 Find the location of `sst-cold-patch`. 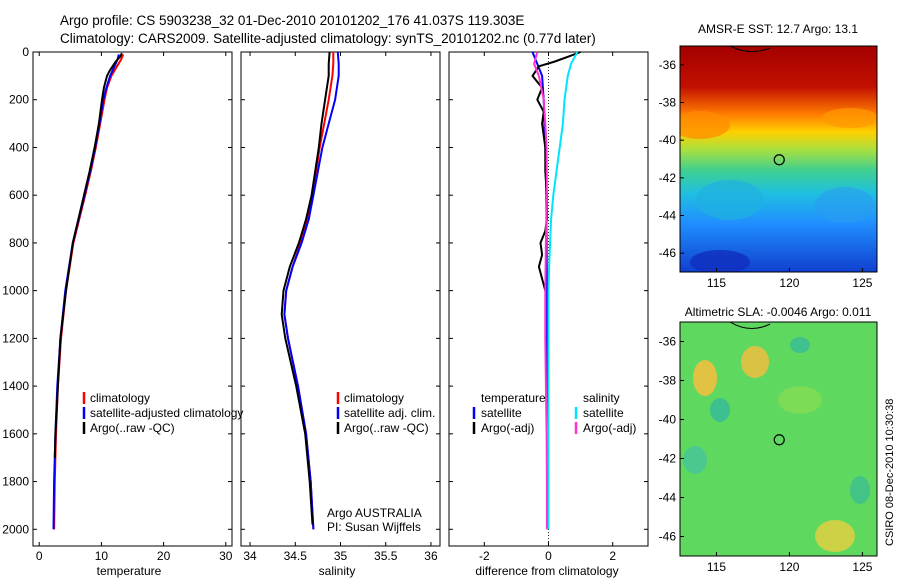

sst-cold-patch is located at coordinates (720, 261).